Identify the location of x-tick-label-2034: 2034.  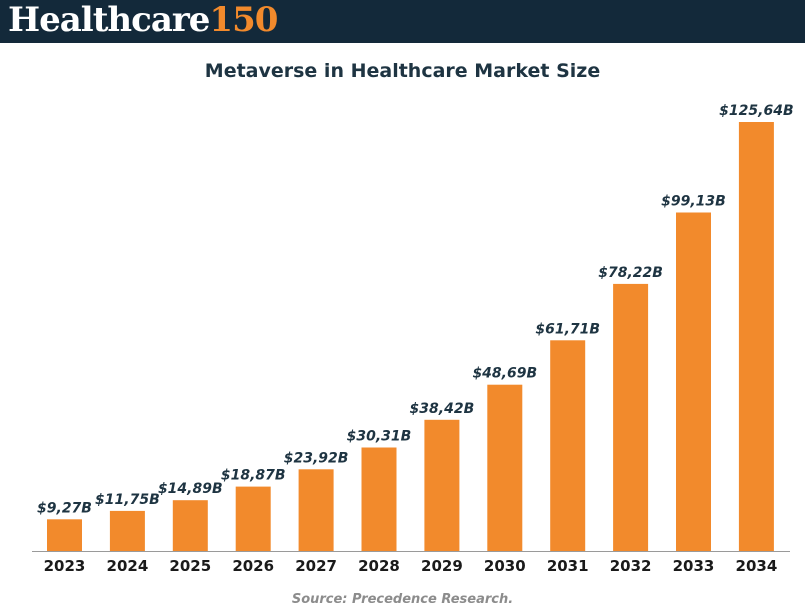
(757, 566).